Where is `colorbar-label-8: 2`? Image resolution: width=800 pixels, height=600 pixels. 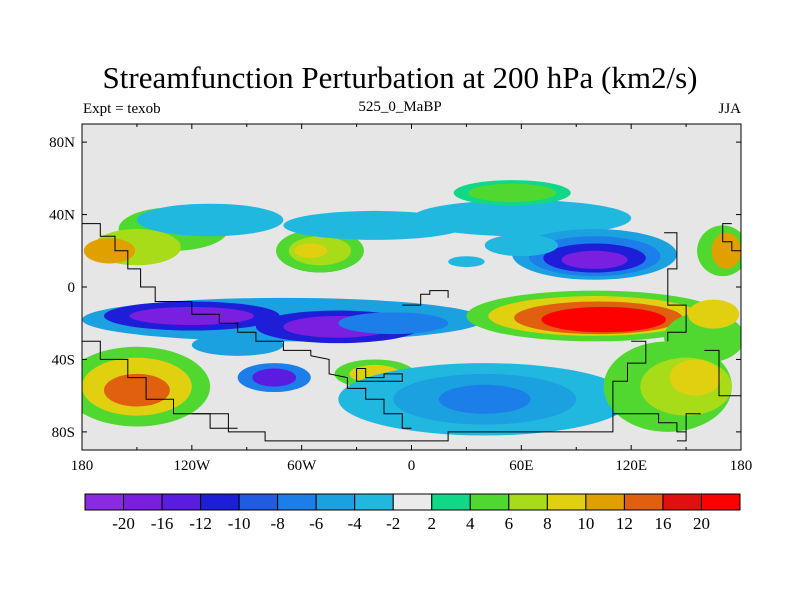 colorbar-label-8: 2 is located at coordinates (432, 523).